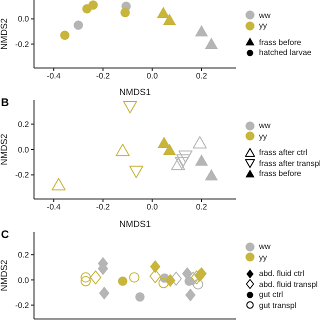  What do you see at coordinates (5, 103) in the screenshot?
I see `chart-title: B` at bounding box center [5, 103].